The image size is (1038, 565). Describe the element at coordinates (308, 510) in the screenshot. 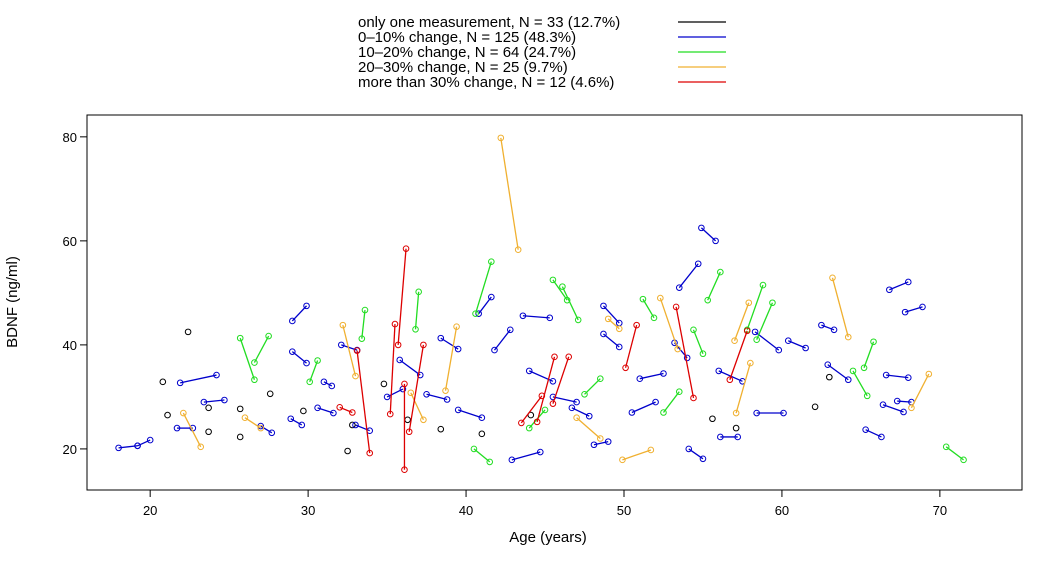

I see `x-tick-label: 30` at that location.